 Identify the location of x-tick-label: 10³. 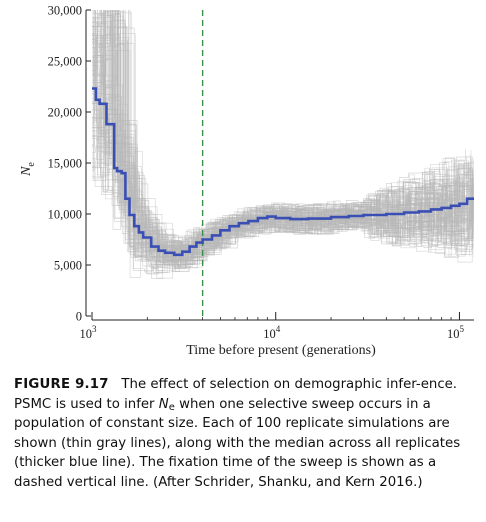
(89, 332).